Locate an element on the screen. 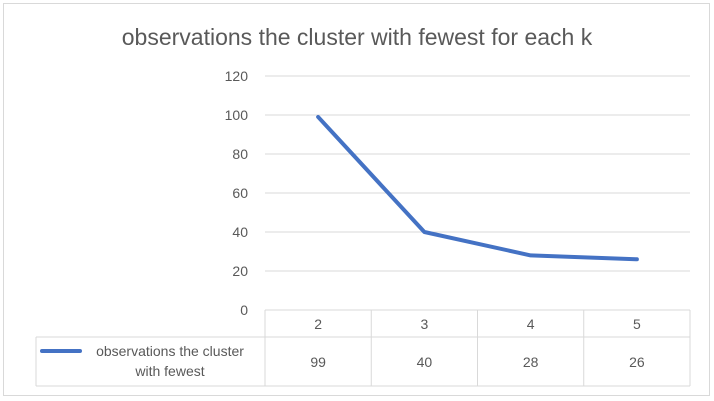  y-axis-tick-labels: 0 20 40 60 80 100 120 is located at coordinates (237, 193).